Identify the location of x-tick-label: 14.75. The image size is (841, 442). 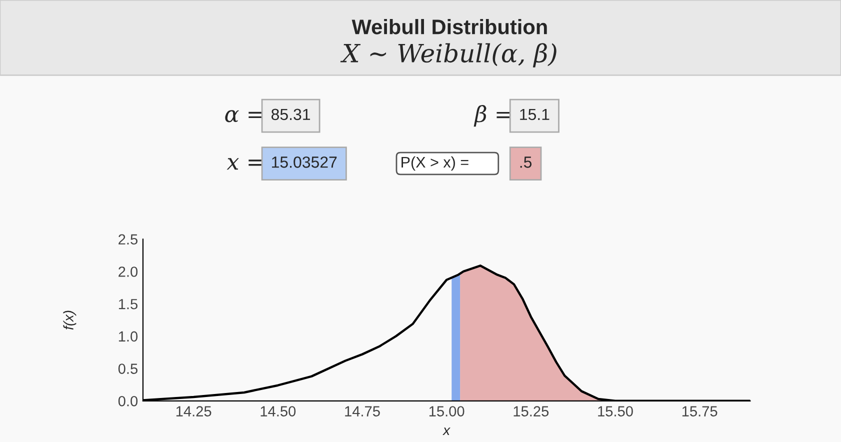
(362, 411).